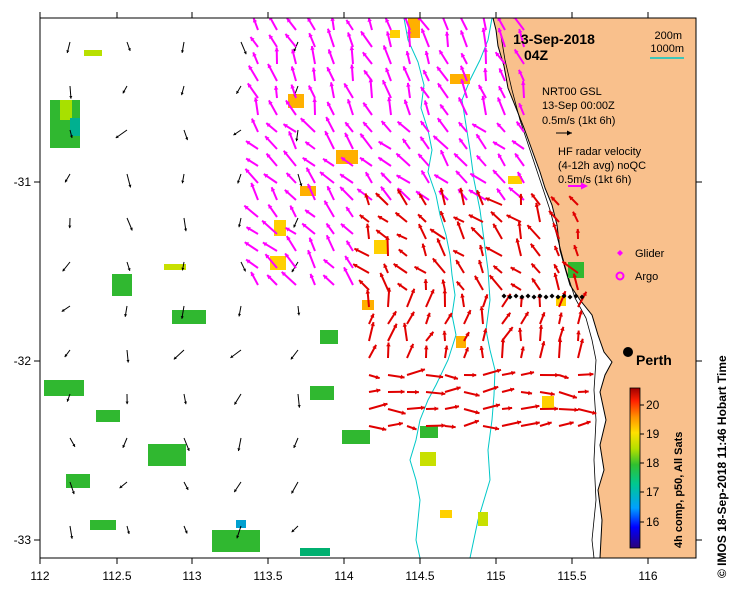  I want to click on x-tick-label: 115.5, so click(571, 576).